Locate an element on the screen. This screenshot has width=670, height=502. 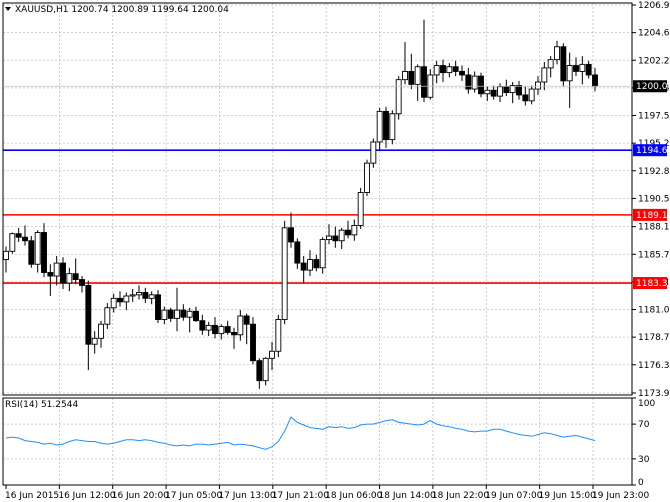
x-tick-label: 18 Jun 22:00 is located at coordinates (460, 496).